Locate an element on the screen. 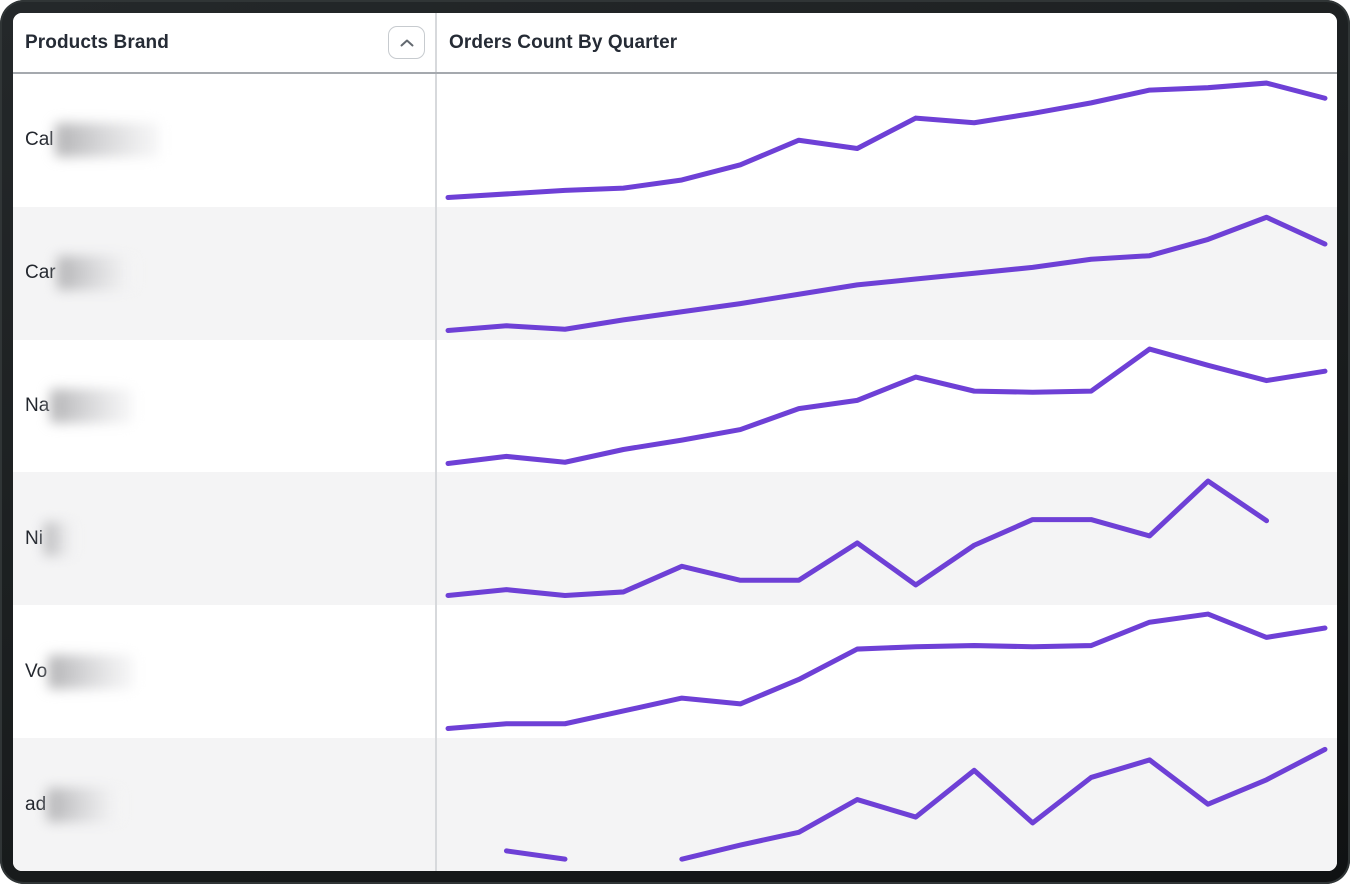  table-row: Car is located at coordinates (675, 273).